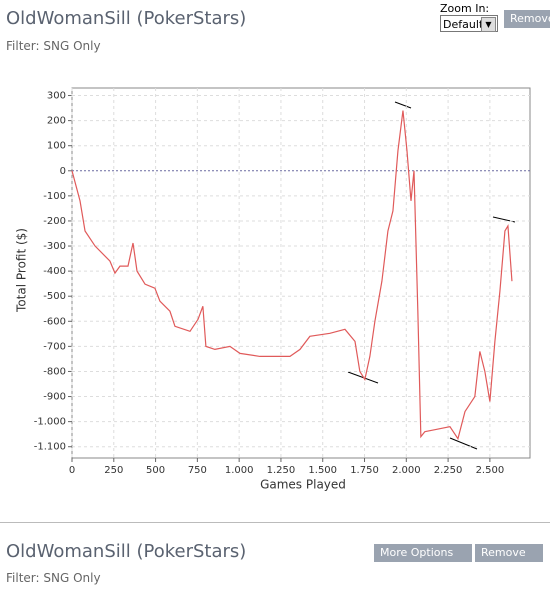  I want to click on zoom-value: Default, so click(463, 24).